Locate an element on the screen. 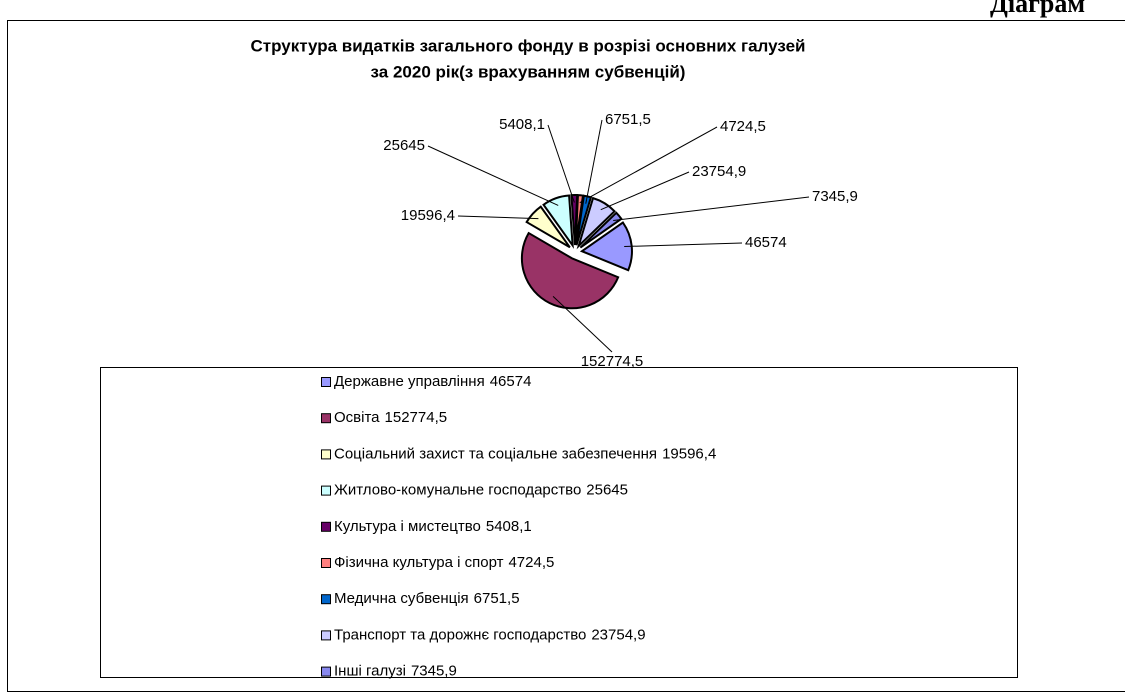 The width and height of the screenshot is (1125, 700). legend-label: Медична субвенція is located at coordinates (401, 598).